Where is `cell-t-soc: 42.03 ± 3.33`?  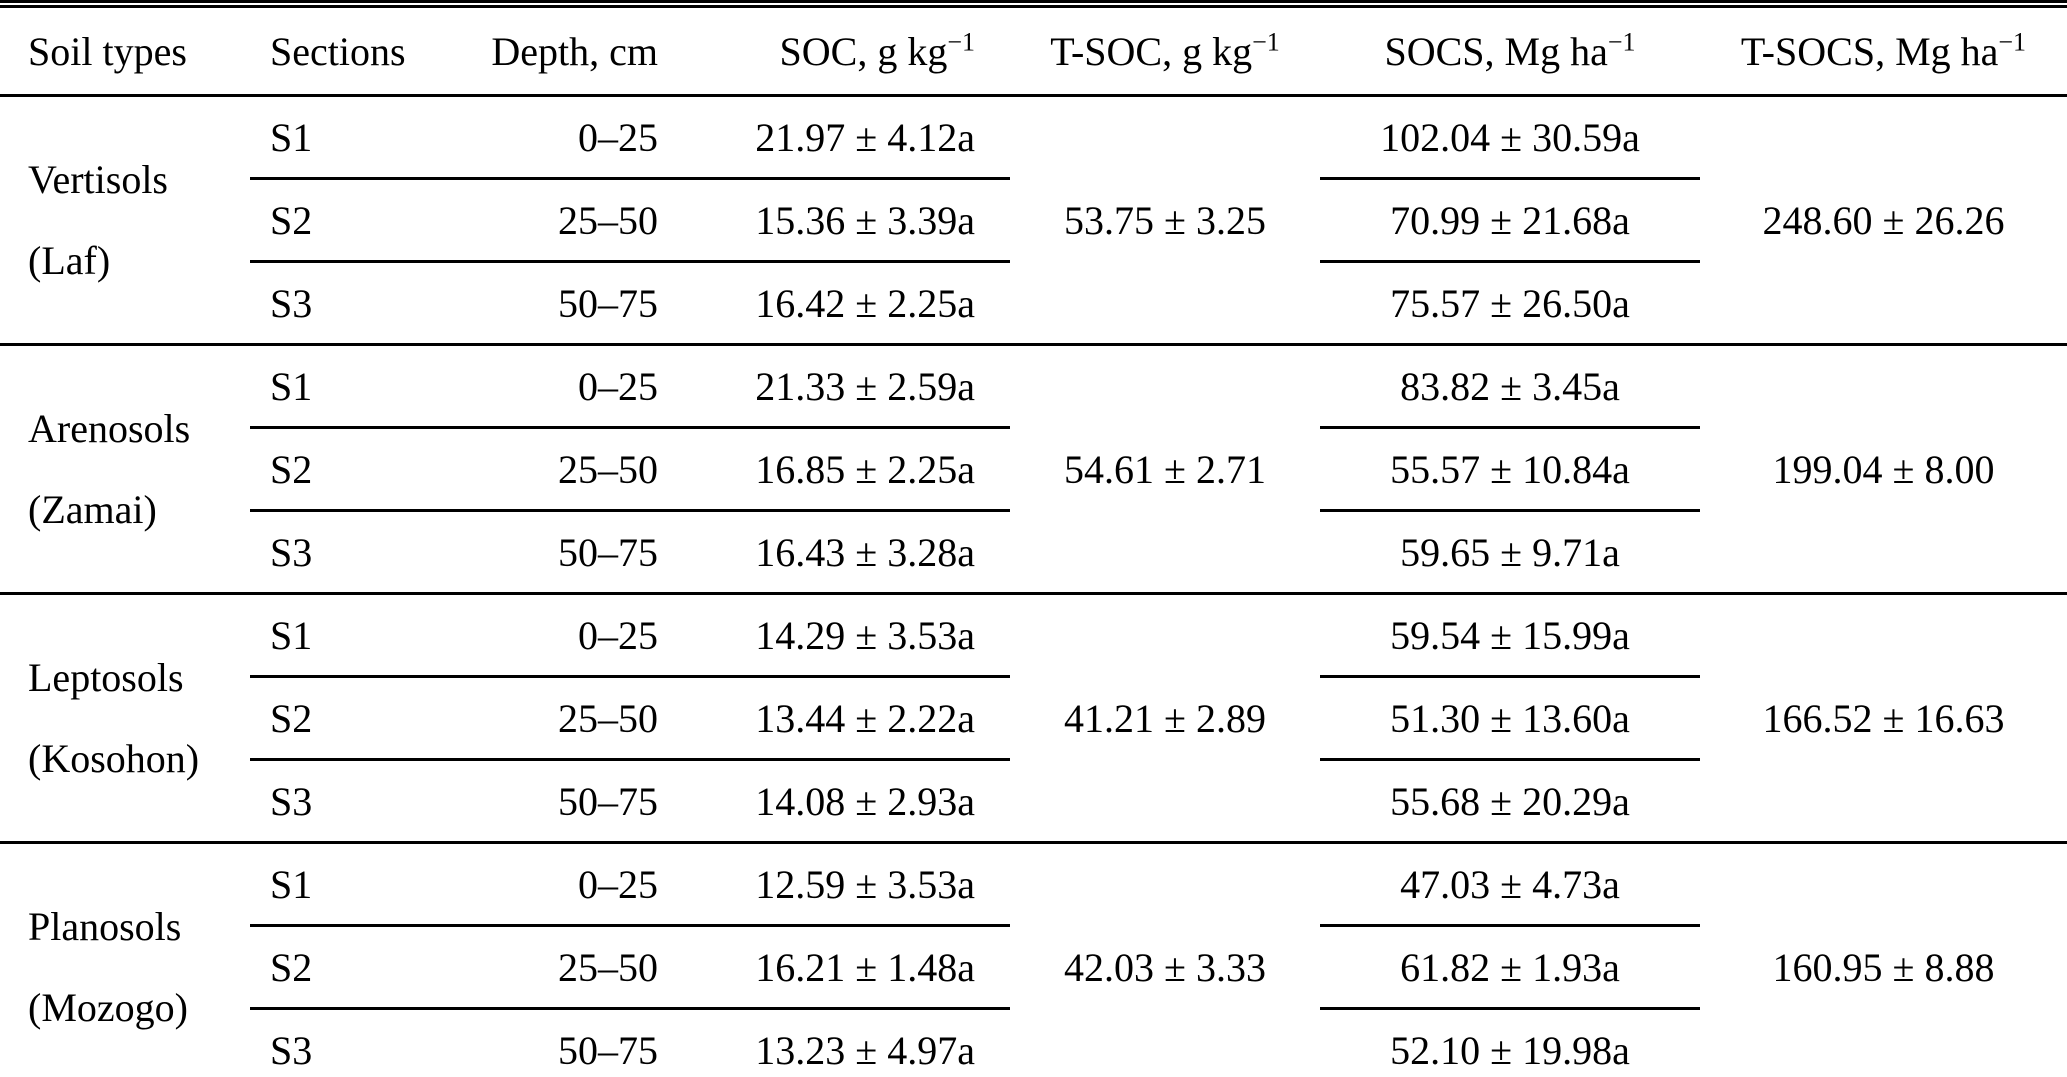
cell-t-soc: 42.03 ± 3.33 is located at coordinates (1165, 959).